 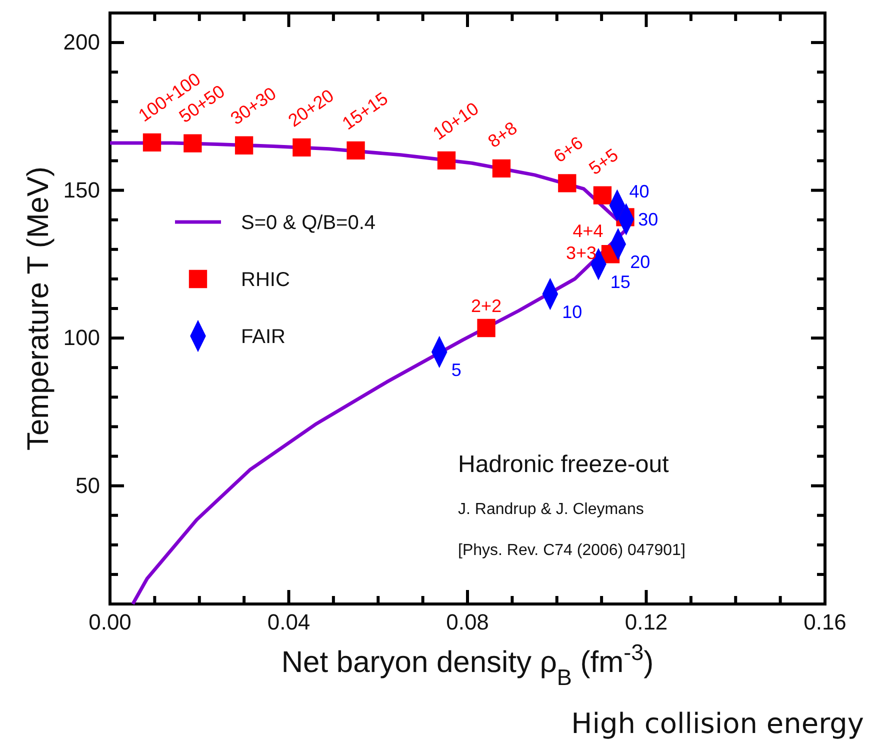 What do you see at coordinates (564, 464) in the screenshot?
I see `annotation: Hadronic freeze-out` at bounding box center [564, 464].